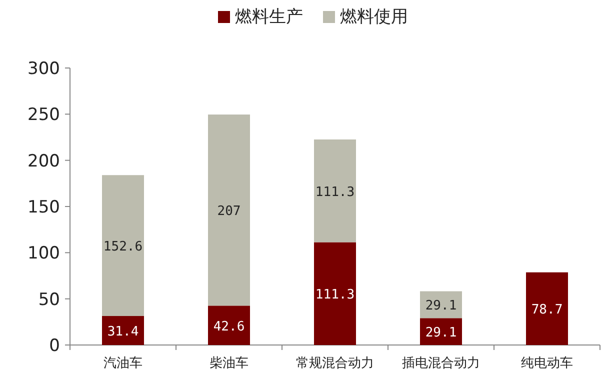  Describe the element at coordinates (123, 363) in the screenshot. I see `x-tick-label: 汽油车` at that location.